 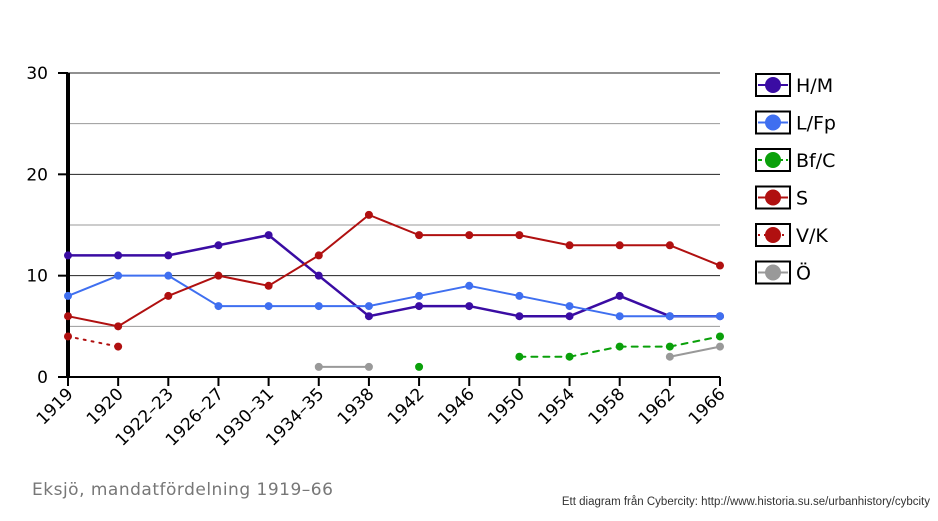 What do you see at coordinates (795, 122) in the screenshot?
I see `legend-item: L/Fp` at bounding box center [795, 122].